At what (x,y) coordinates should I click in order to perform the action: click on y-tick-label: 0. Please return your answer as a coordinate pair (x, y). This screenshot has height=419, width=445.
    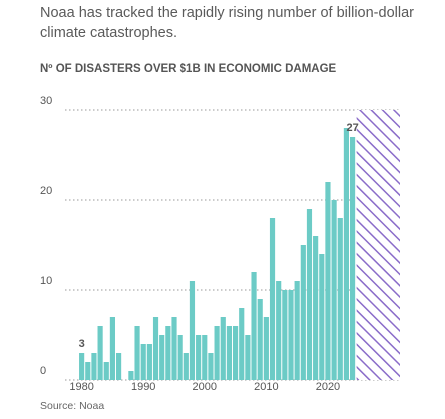
    Looking at the image, I should click on (43, 371).